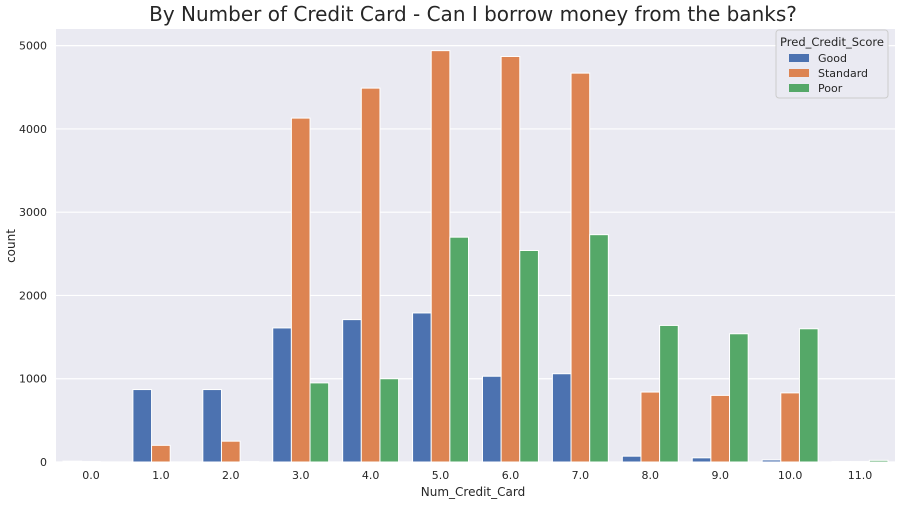 The image size is (899, 507). I want to click on bar-good-10.0, so click(771, 461).